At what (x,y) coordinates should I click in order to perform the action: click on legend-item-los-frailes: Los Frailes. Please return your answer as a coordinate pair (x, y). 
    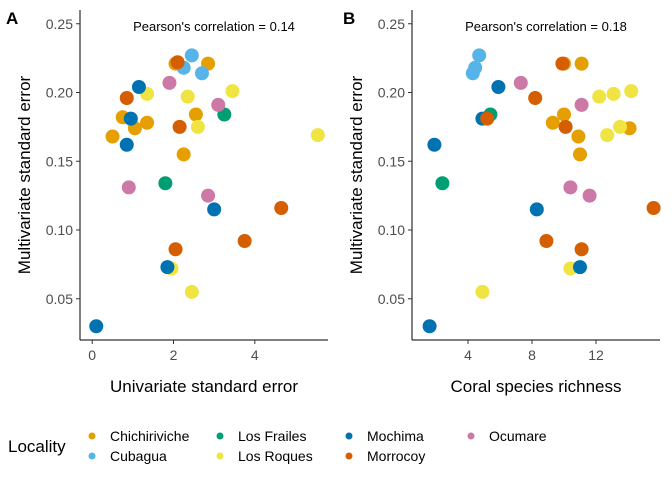
    Looking at the image, I should click on (261, 436).